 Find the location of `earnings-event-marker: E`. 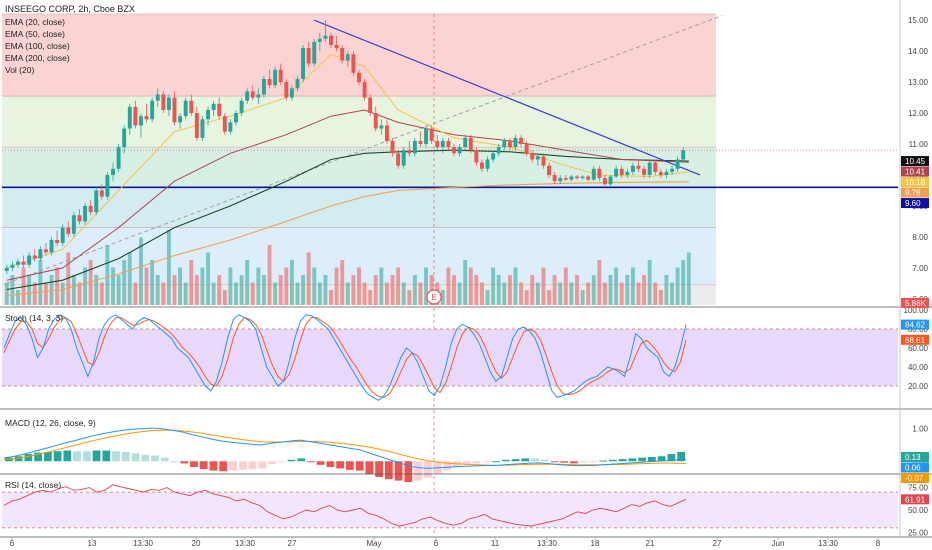

earnings-event-marker: E is located at coordinates (434, 297).